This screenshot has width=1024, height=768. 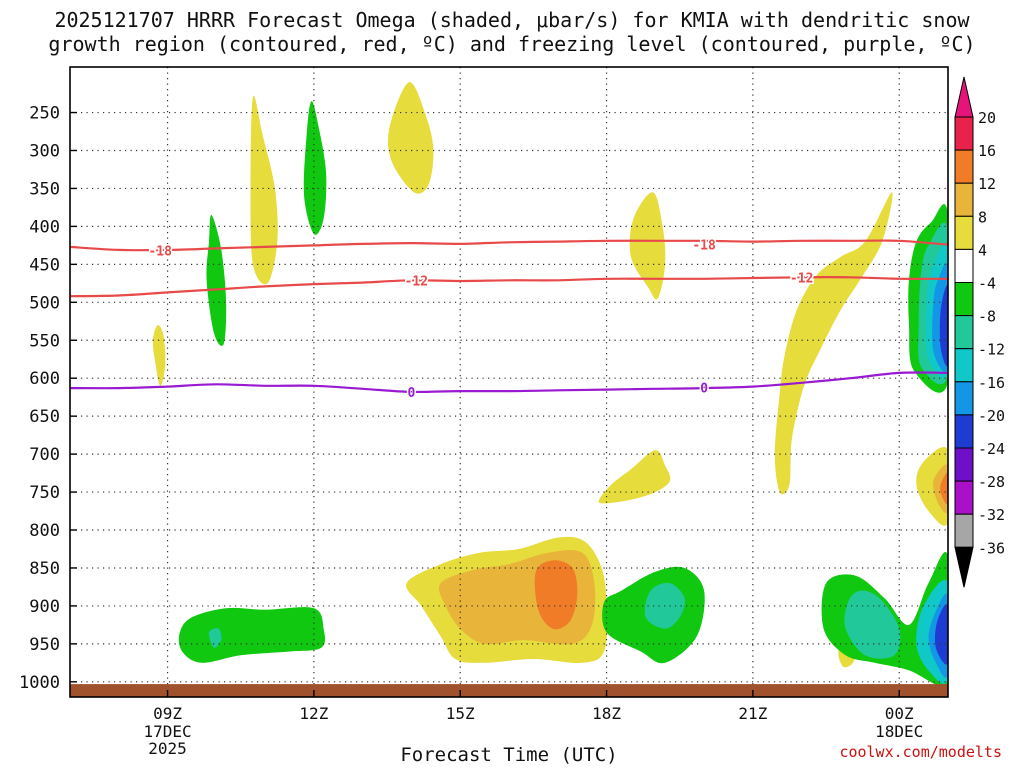 What do you see at coordinates (987, 118) in the screenshot?
I see `colorbar-label: 20` at bounding box center [987, 118].